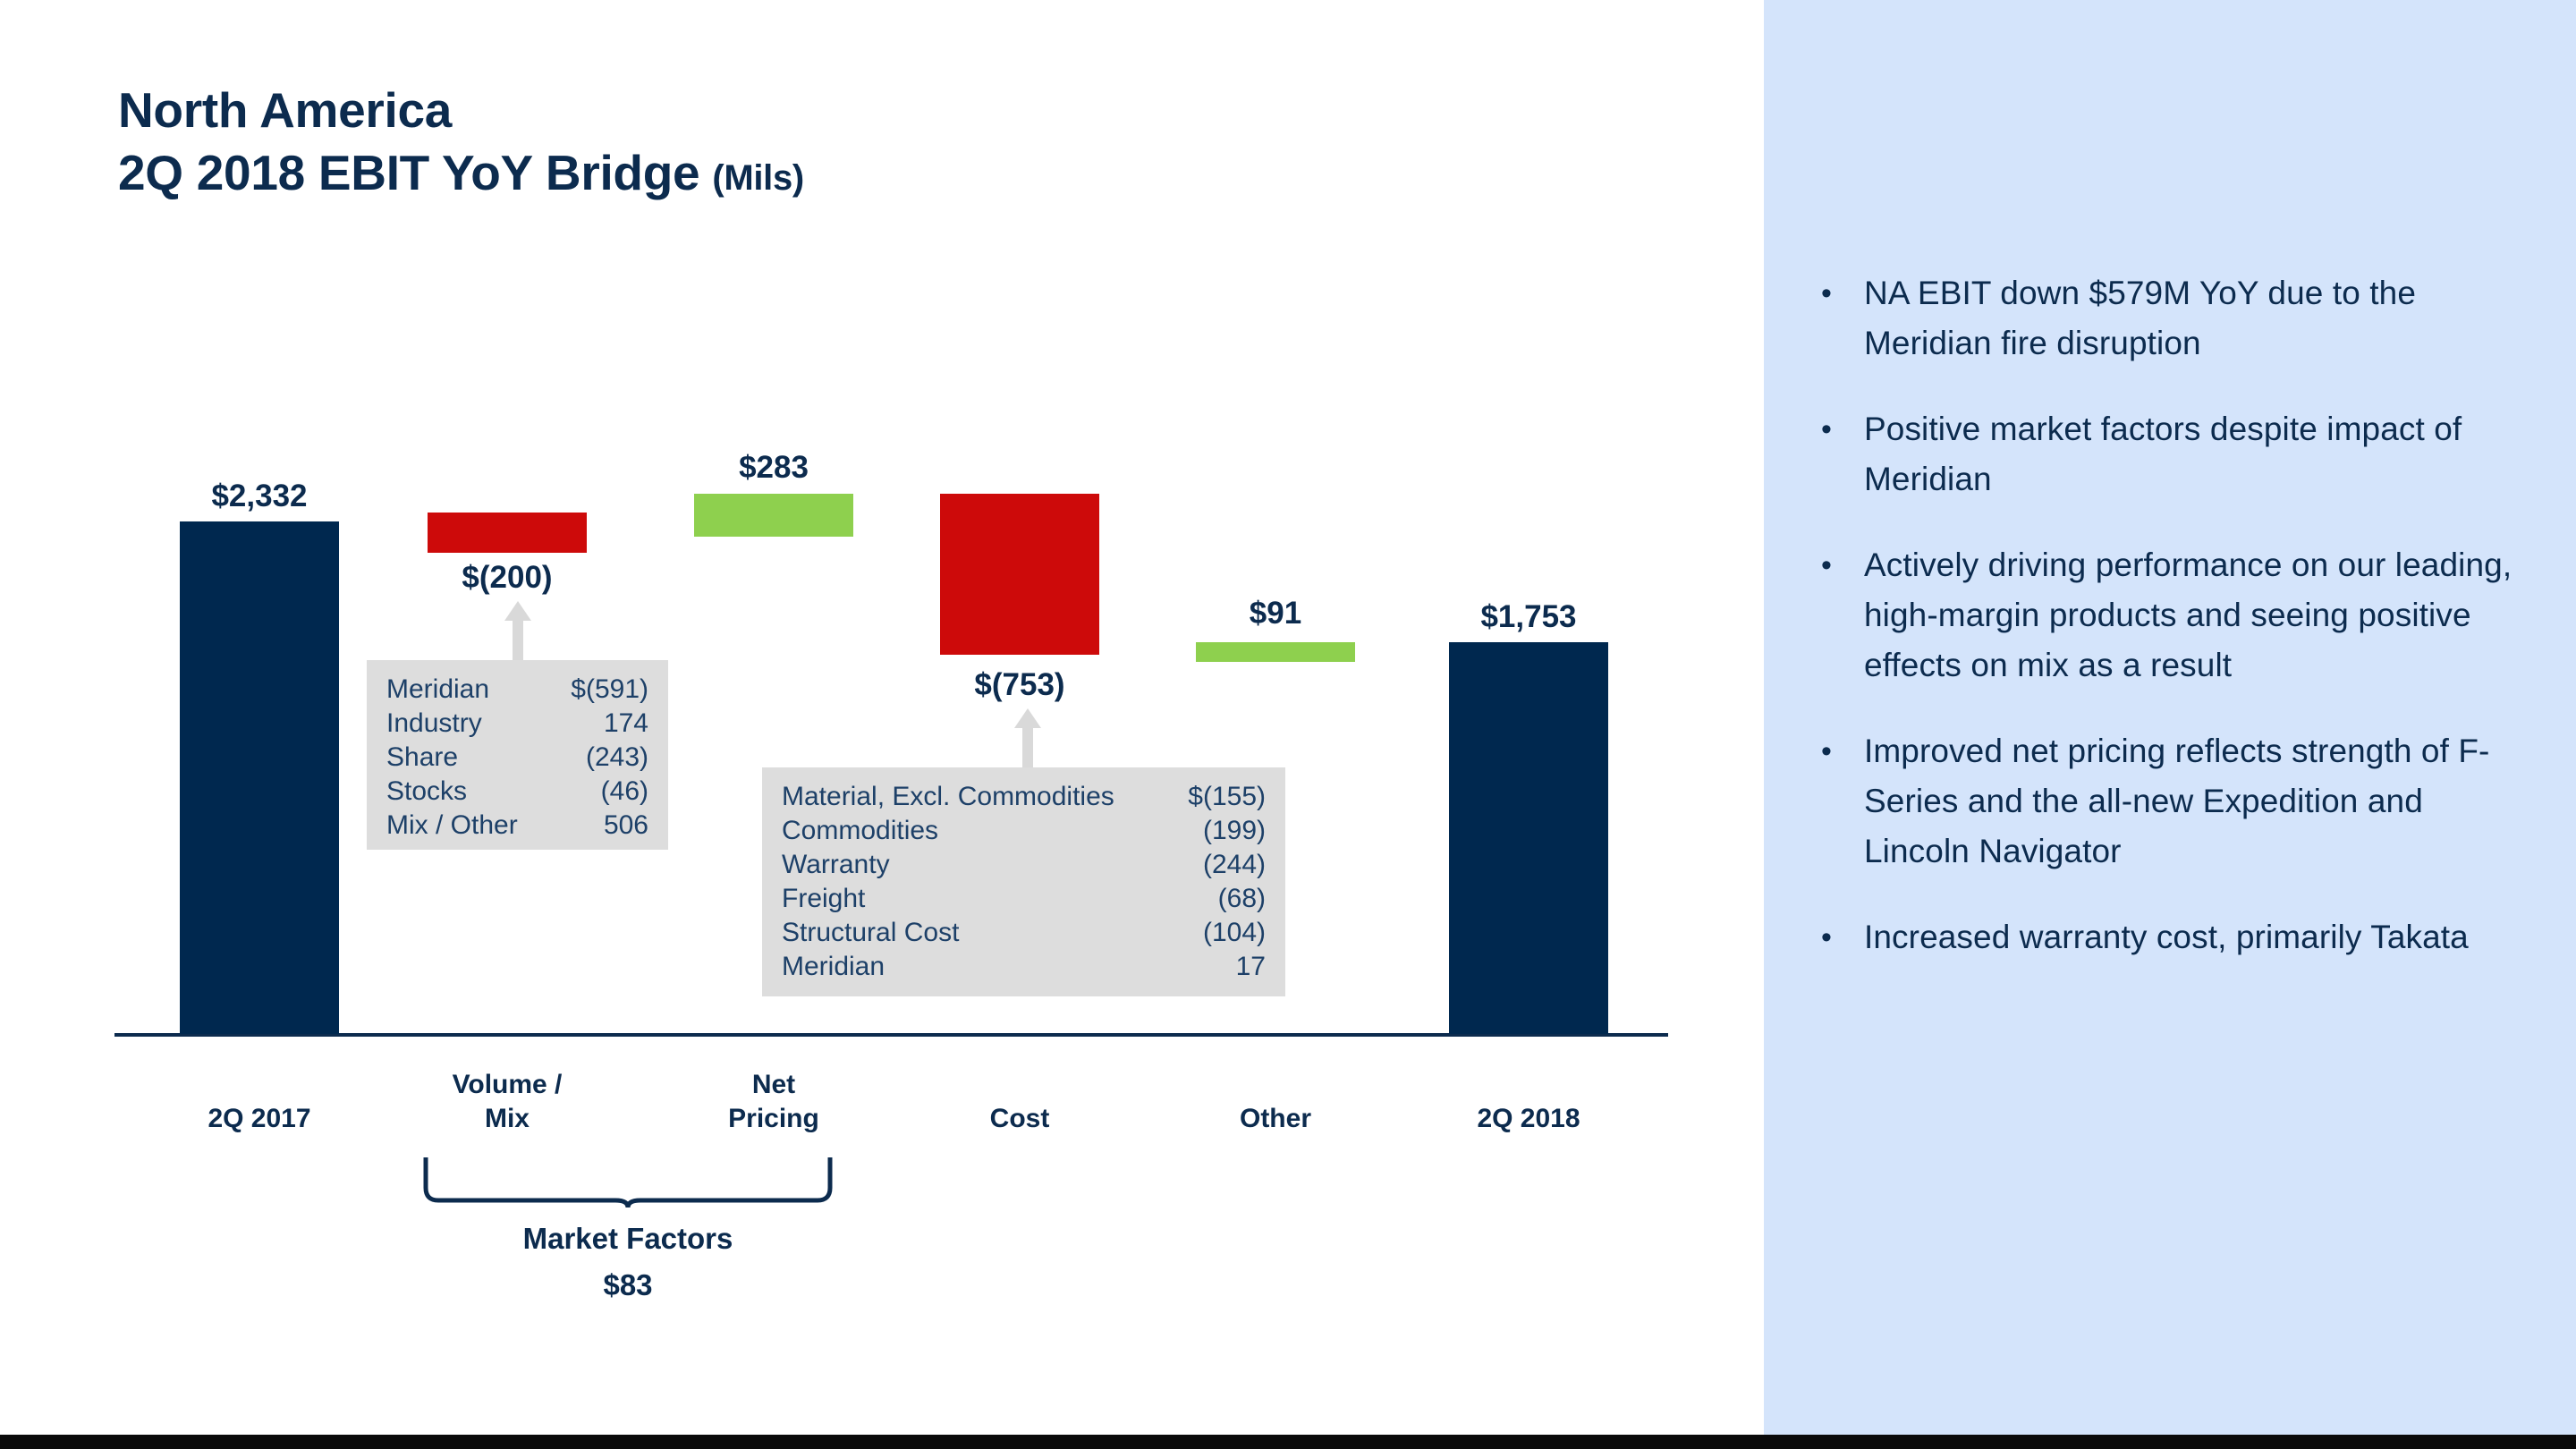  Describe the element at coordinates (1024, 831) in the screenshot. I see `callout-row: Commodities (199)` at that location.